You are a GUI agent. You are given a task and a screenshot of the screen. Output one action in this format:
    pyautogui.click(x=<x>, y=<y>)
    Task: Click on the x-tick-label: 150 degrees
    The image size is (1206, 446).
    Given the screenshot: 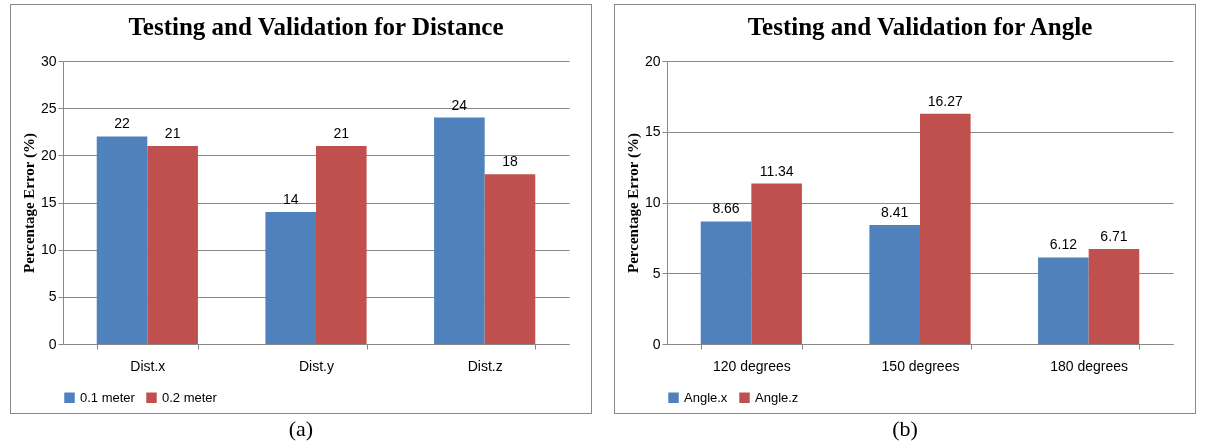 What is the action you would take?
    pyautogui.click(x=920, y=365)
    